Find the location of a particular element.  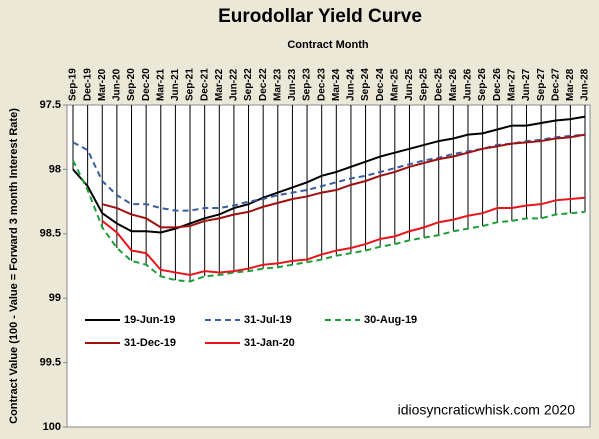

x-tick-label: Dec-25 is located at coordinates (438, 84).